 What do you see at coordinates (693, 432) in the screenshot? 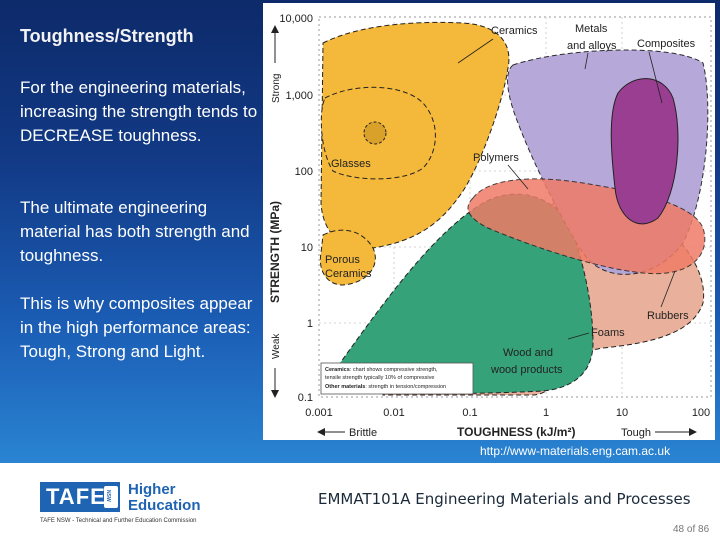
I see `arrow-right-icon` at bounding box center [693, 432].